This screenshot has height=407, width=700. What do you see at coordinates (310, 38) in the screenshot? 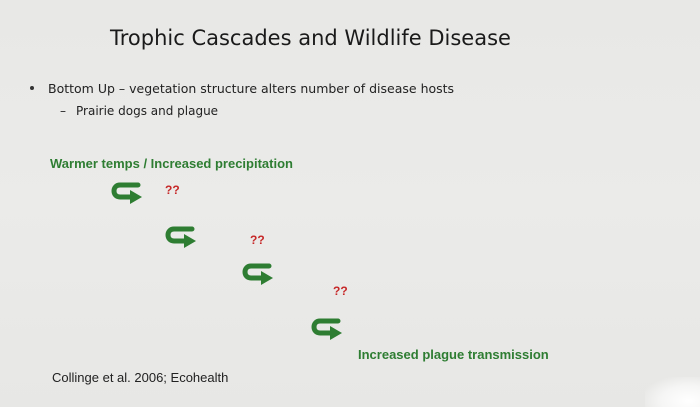
I see `slide-title: Trophic Cascades and Wildlife Disease` at bounding box center [310, 38].